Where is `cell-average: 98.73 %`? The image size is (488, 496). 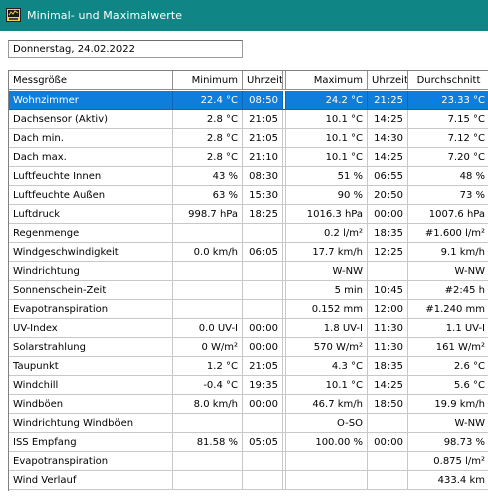 cell-average: 98.73 % is located at coordinates (448, 442).